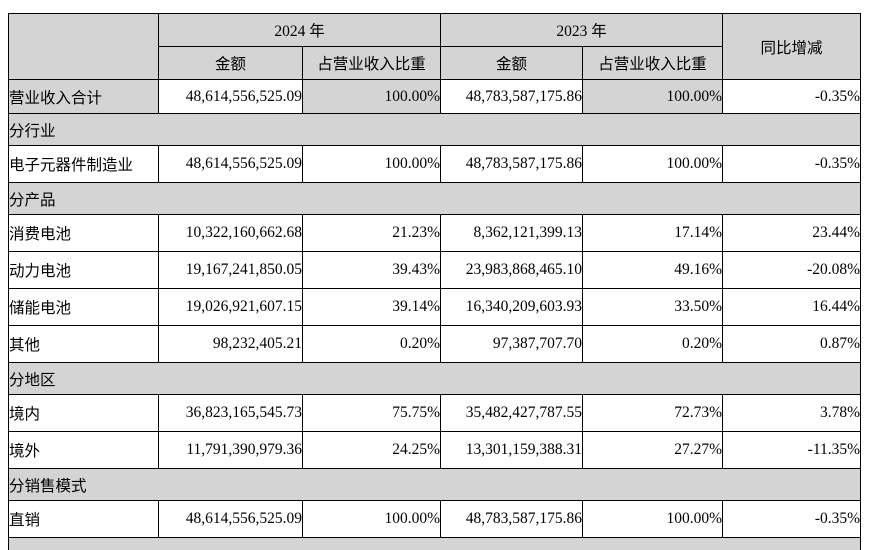  I want to click on clipped-next-section-row, so click(434, 543).